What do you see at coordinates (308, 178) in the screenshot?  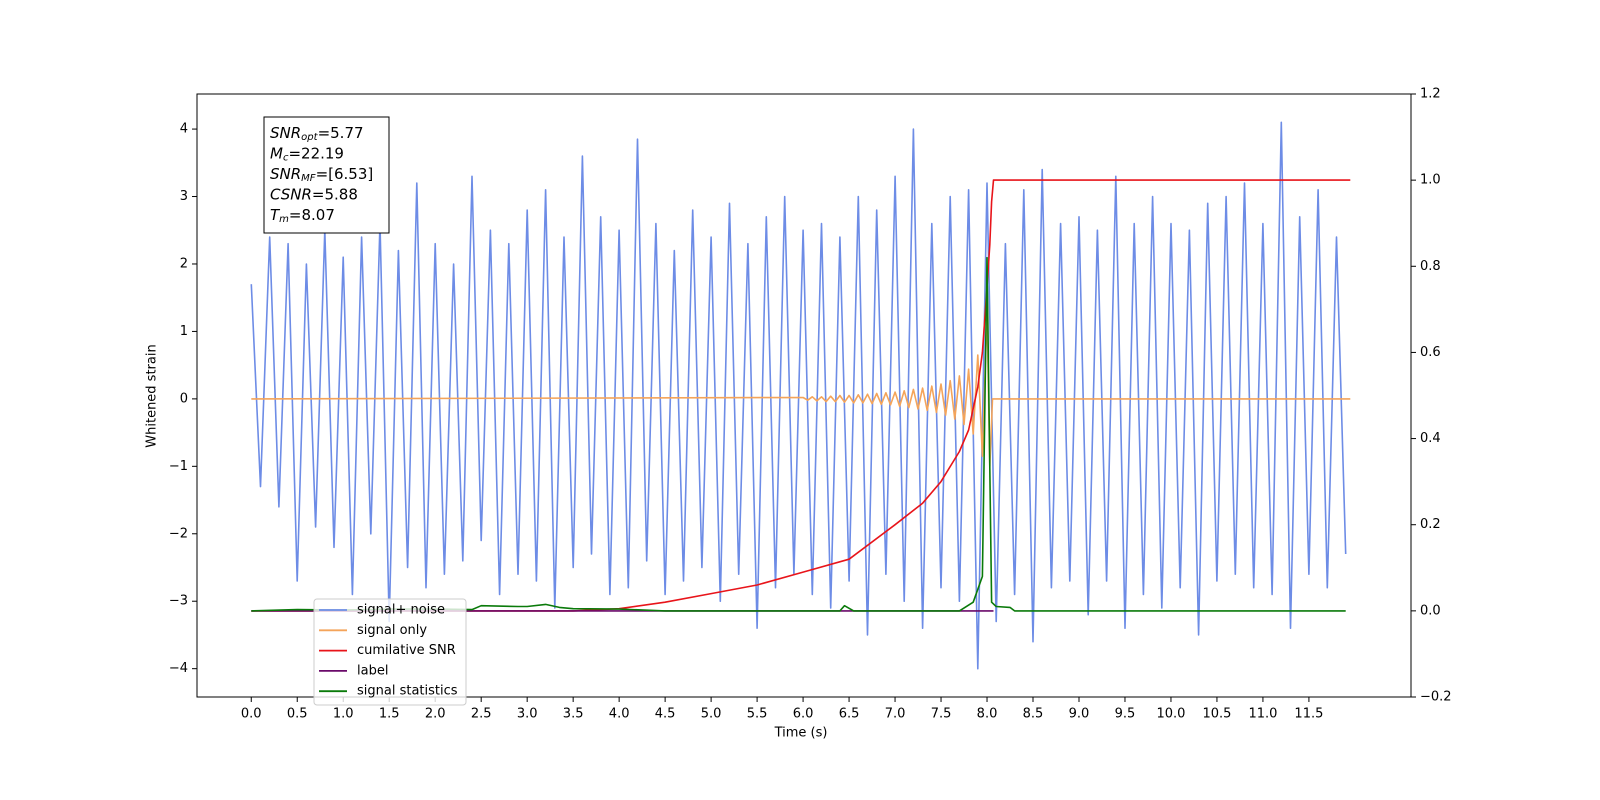 I see `annotation-subscript: MF` at bounding box center [308, 178].